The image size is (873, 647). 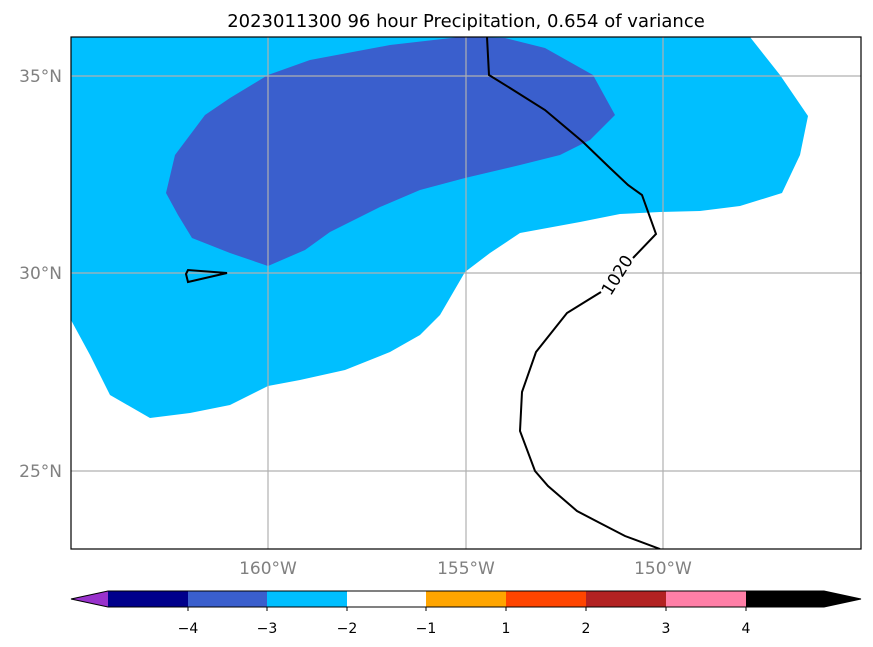 What do you see at coordinates (746, 629) in the screenshot?
I see `colorbar-tick-label: 4` at bounding box center [746, 629].